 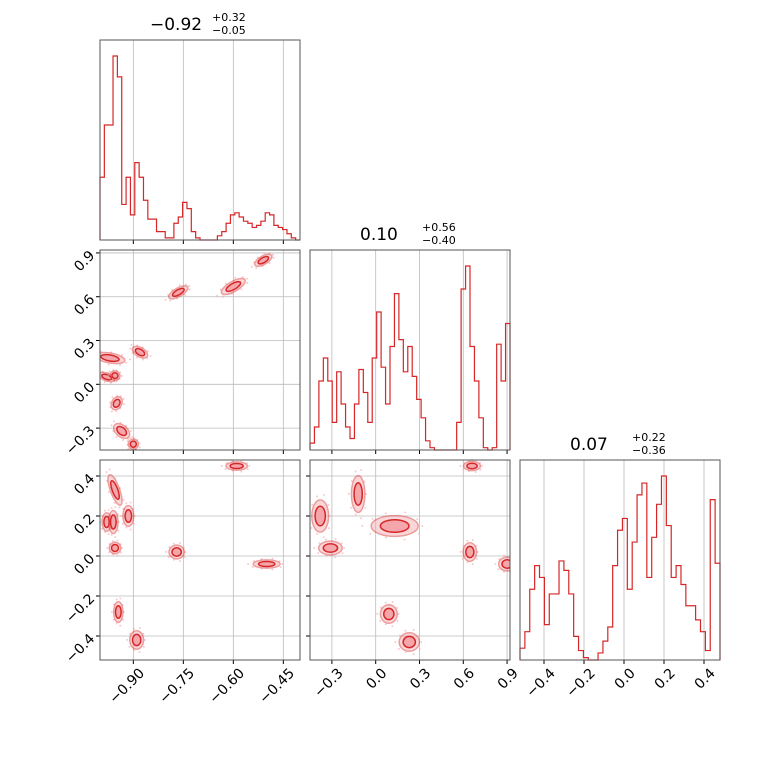 I want to click on title-lower-error: −0.40, so click(x=439, y=240).